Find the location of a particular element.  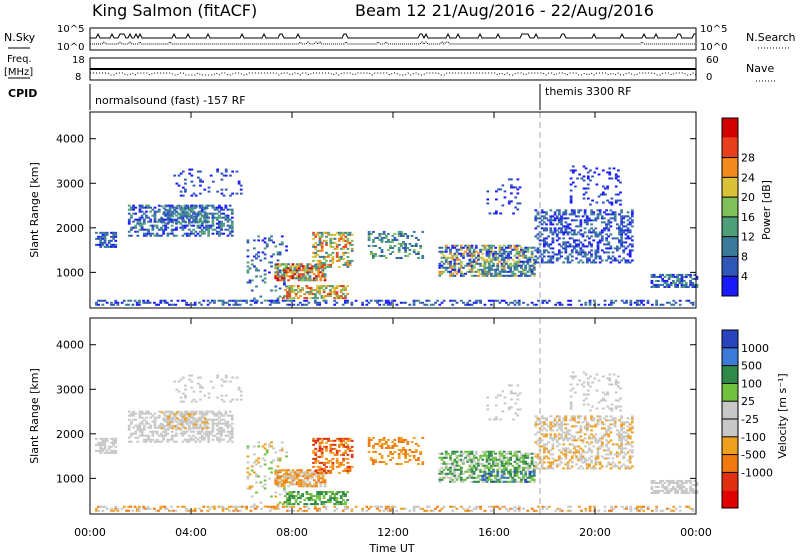

noise-traces is located at coordinates (393, 38).